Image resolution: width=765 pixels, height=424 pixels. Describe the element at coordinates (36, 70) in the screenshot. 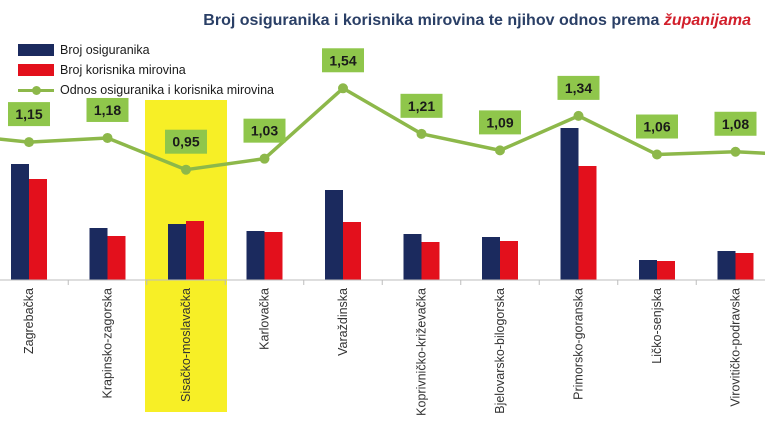

I see `legend-swatch-pensioners` at that location.